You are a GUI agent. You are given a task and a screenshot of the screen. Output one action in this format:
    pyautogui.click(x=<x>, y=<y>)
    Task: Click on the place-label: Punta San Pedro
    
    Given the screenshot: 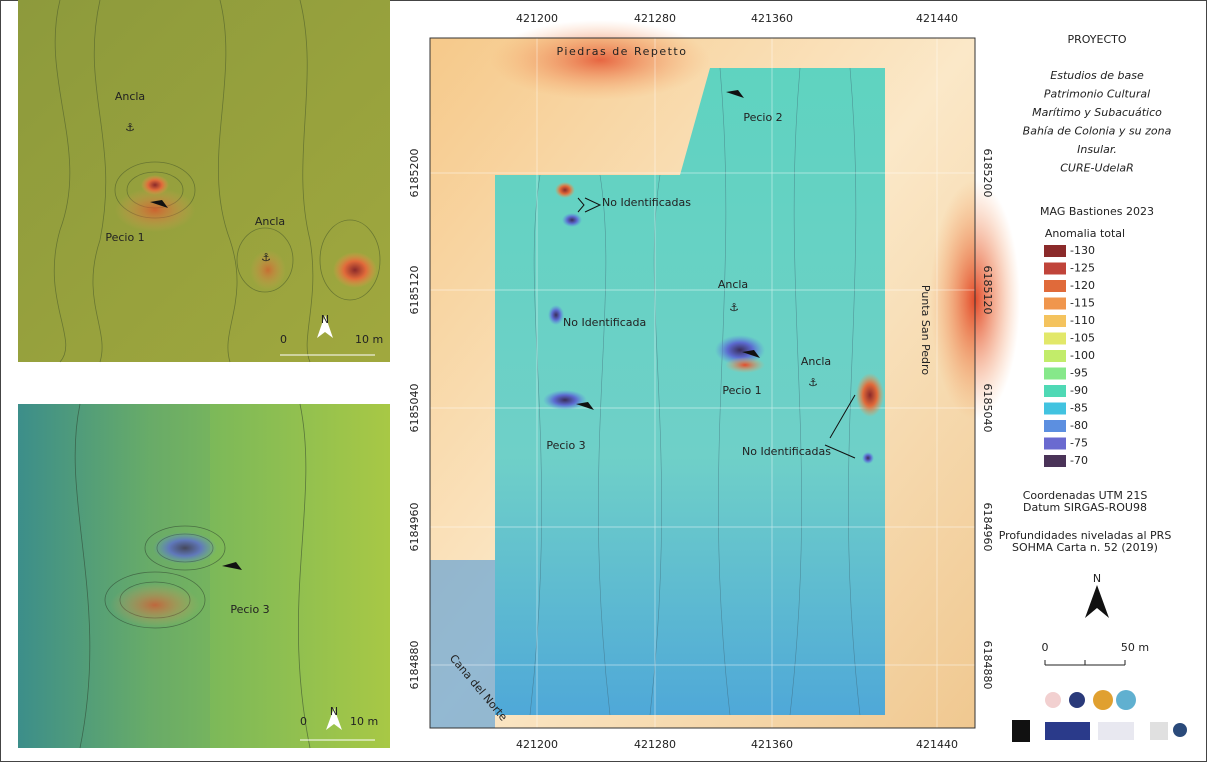 What is the action you would take?
    pyautogui.click(x=925, y=330)
    